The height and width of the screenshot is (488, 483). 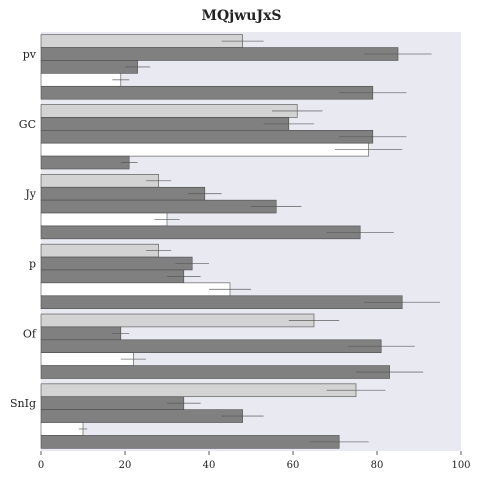 I want to click on bar-GC-s3, so click(x=207, y=137).